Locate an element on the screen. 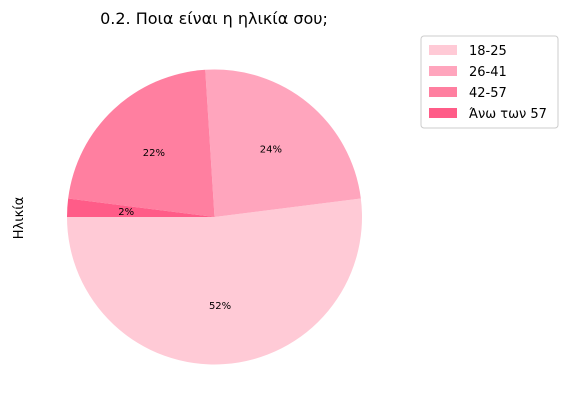 Image resolution: width=567 pixels, height=412 pixels. percent-labels: 52% 24% 22% 2% is located at coordinates (200, 228).